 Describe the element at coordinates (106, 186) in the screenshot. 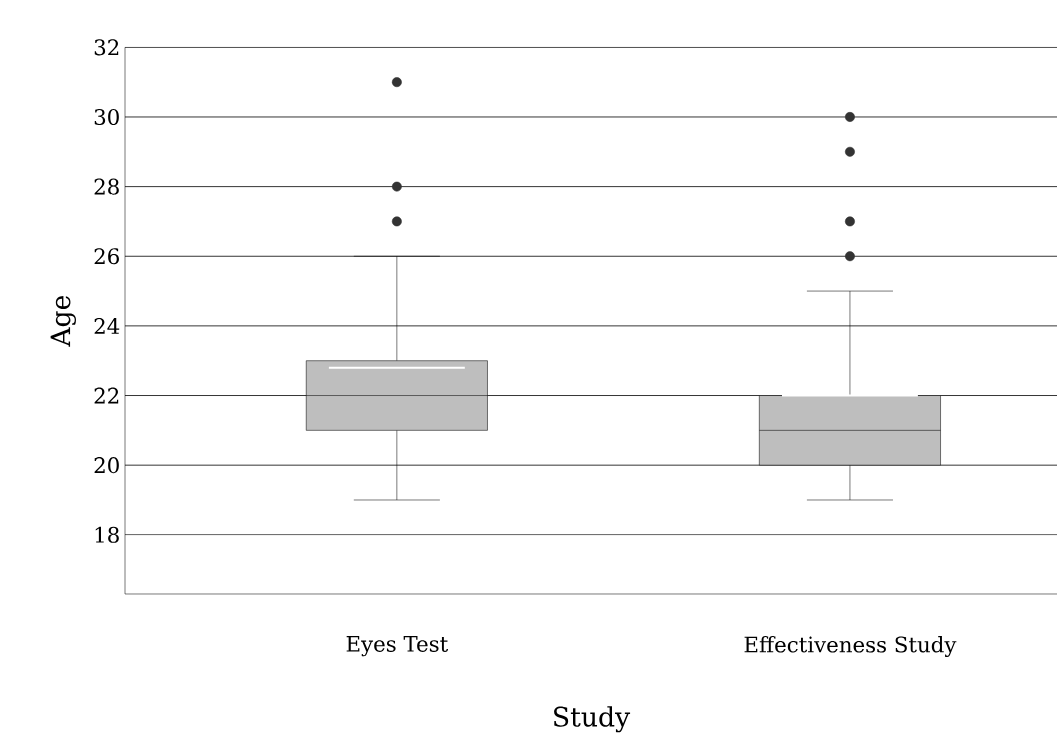

I see `y-tick-label: 28` at that location.